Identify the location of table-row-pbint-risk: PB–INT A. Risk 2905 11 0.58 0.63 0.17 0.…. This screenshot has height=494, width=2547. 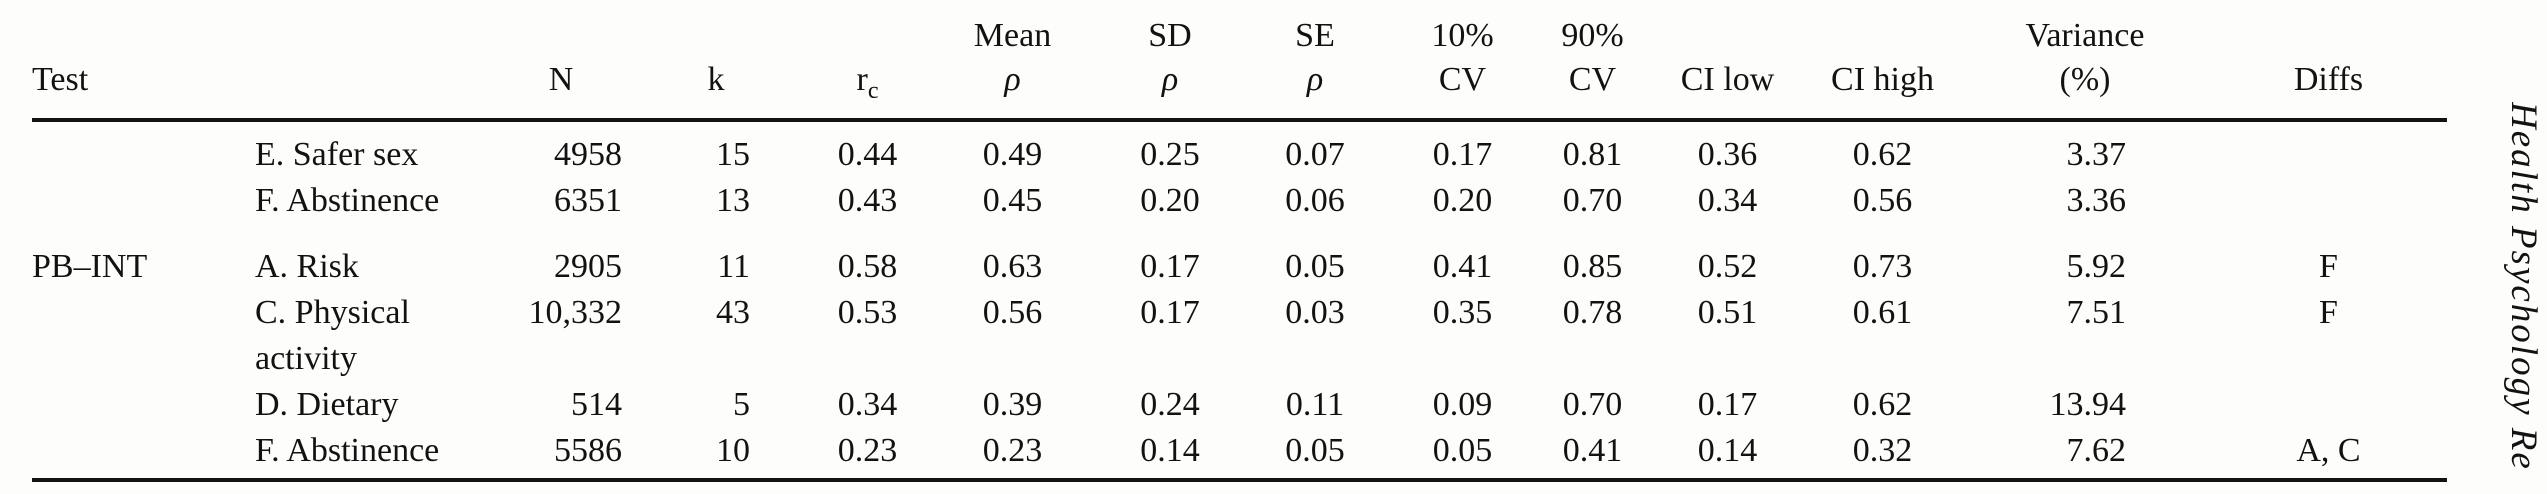
(1239, 267).